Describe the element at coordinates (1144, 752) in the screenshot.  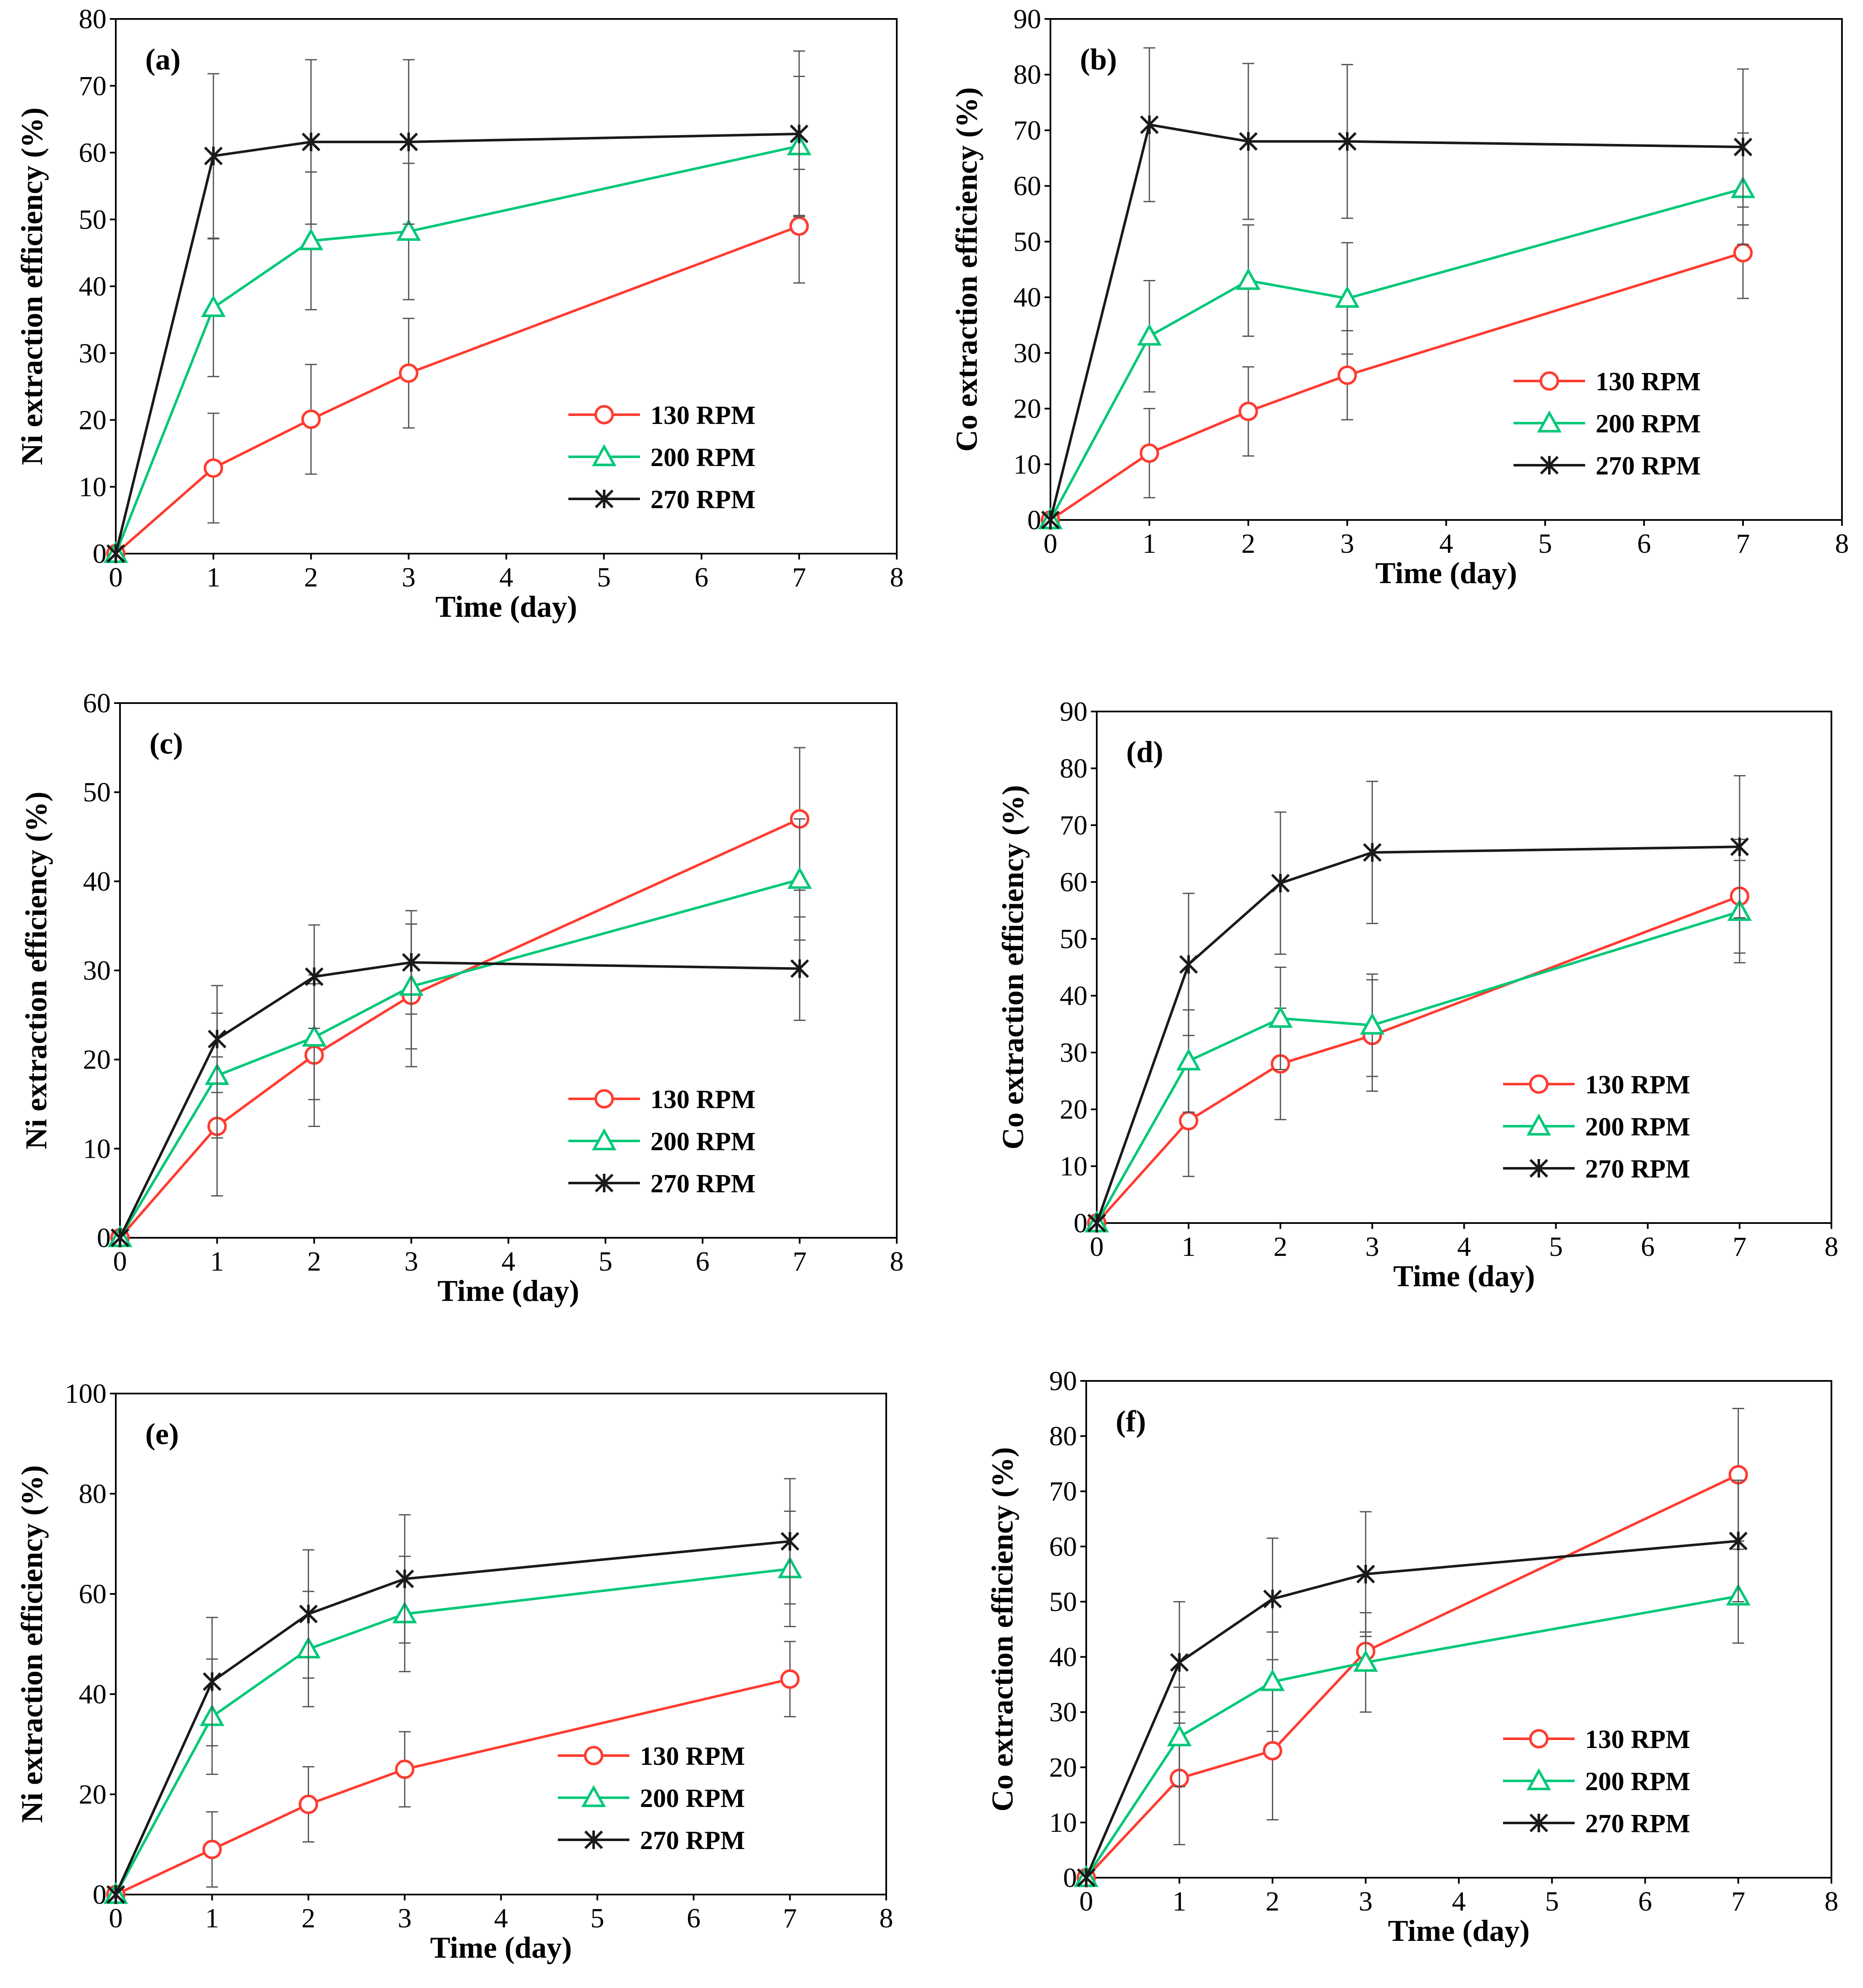
I see `panel-label: (d)` at that location.